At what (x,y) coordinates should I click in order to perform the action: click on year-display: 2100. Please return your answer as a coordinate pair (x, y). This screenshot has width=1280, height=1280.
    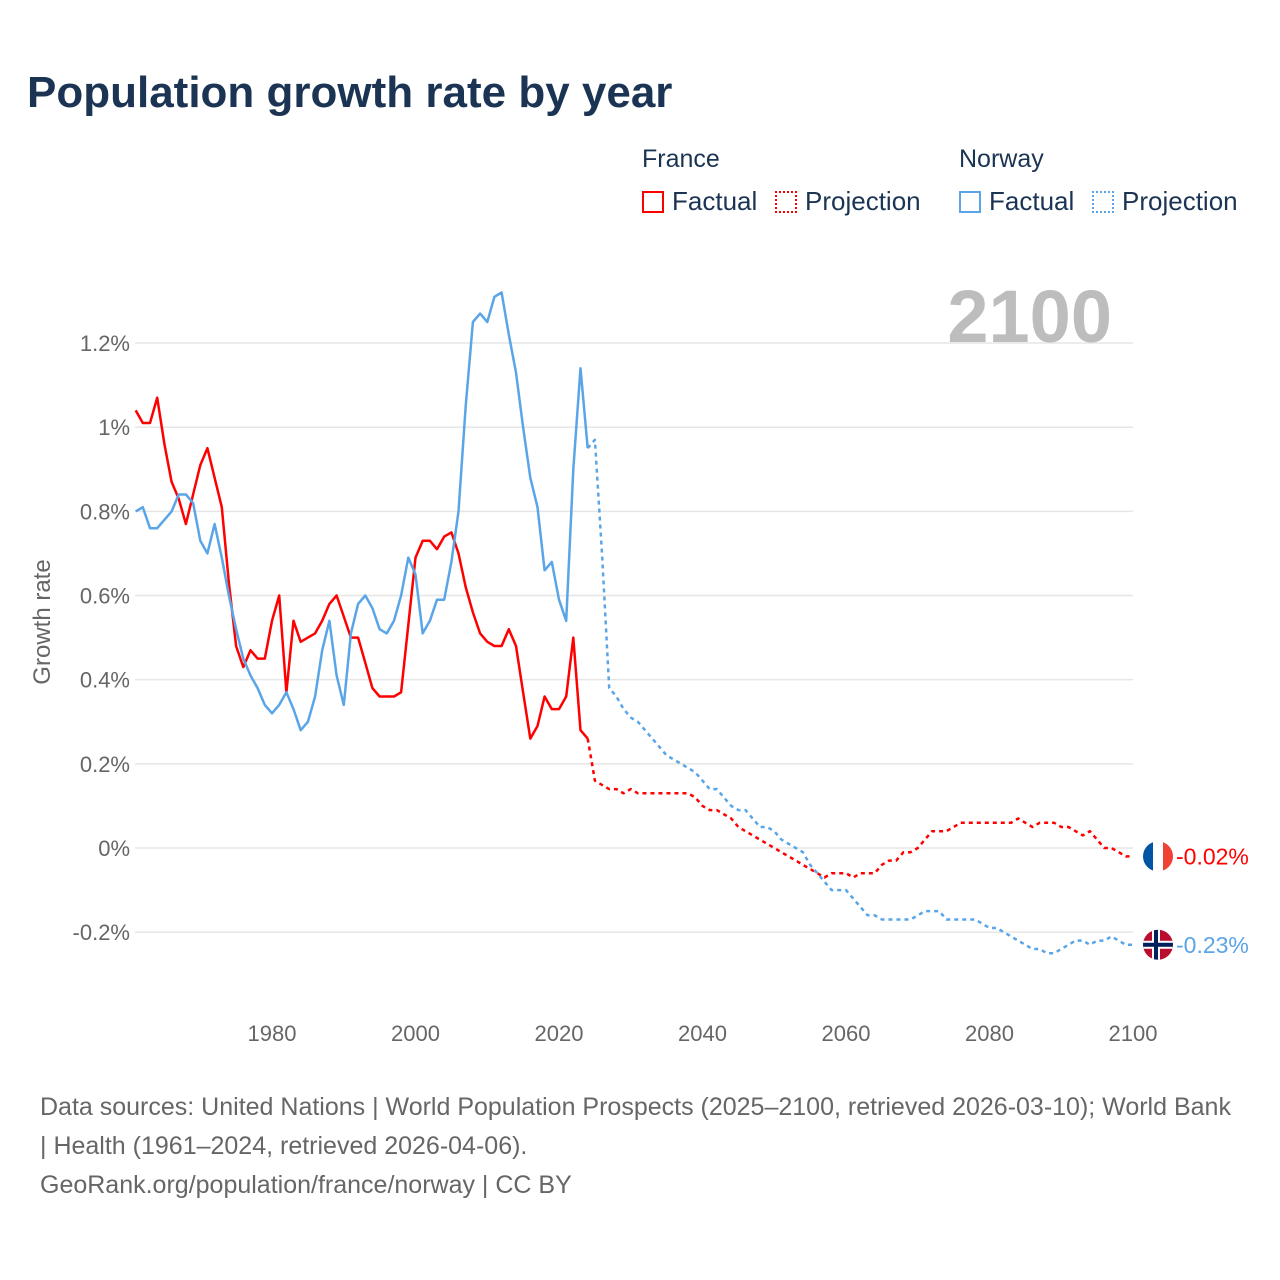
    Looking at the image, I should click on (1029, 316).